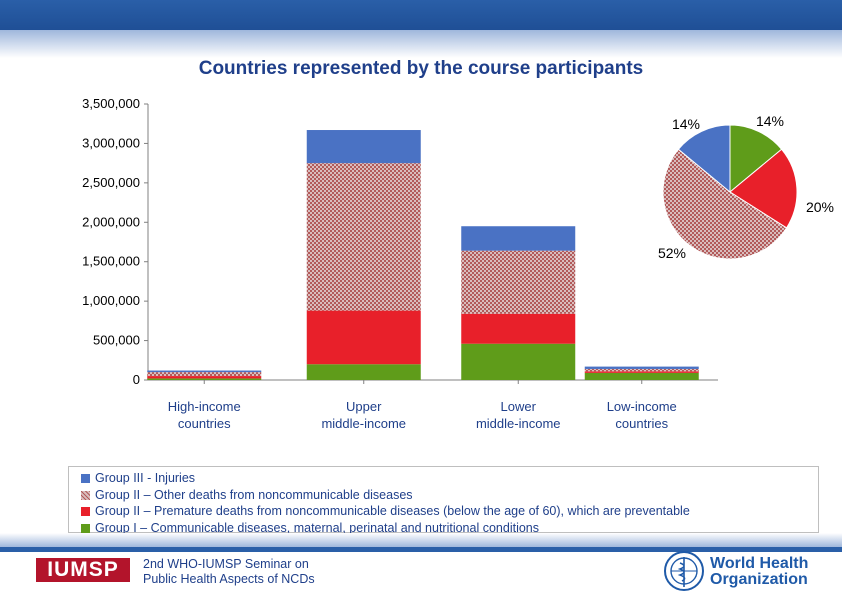  I want to click on y-tick-label: 3,500,000, so click(111, 103).